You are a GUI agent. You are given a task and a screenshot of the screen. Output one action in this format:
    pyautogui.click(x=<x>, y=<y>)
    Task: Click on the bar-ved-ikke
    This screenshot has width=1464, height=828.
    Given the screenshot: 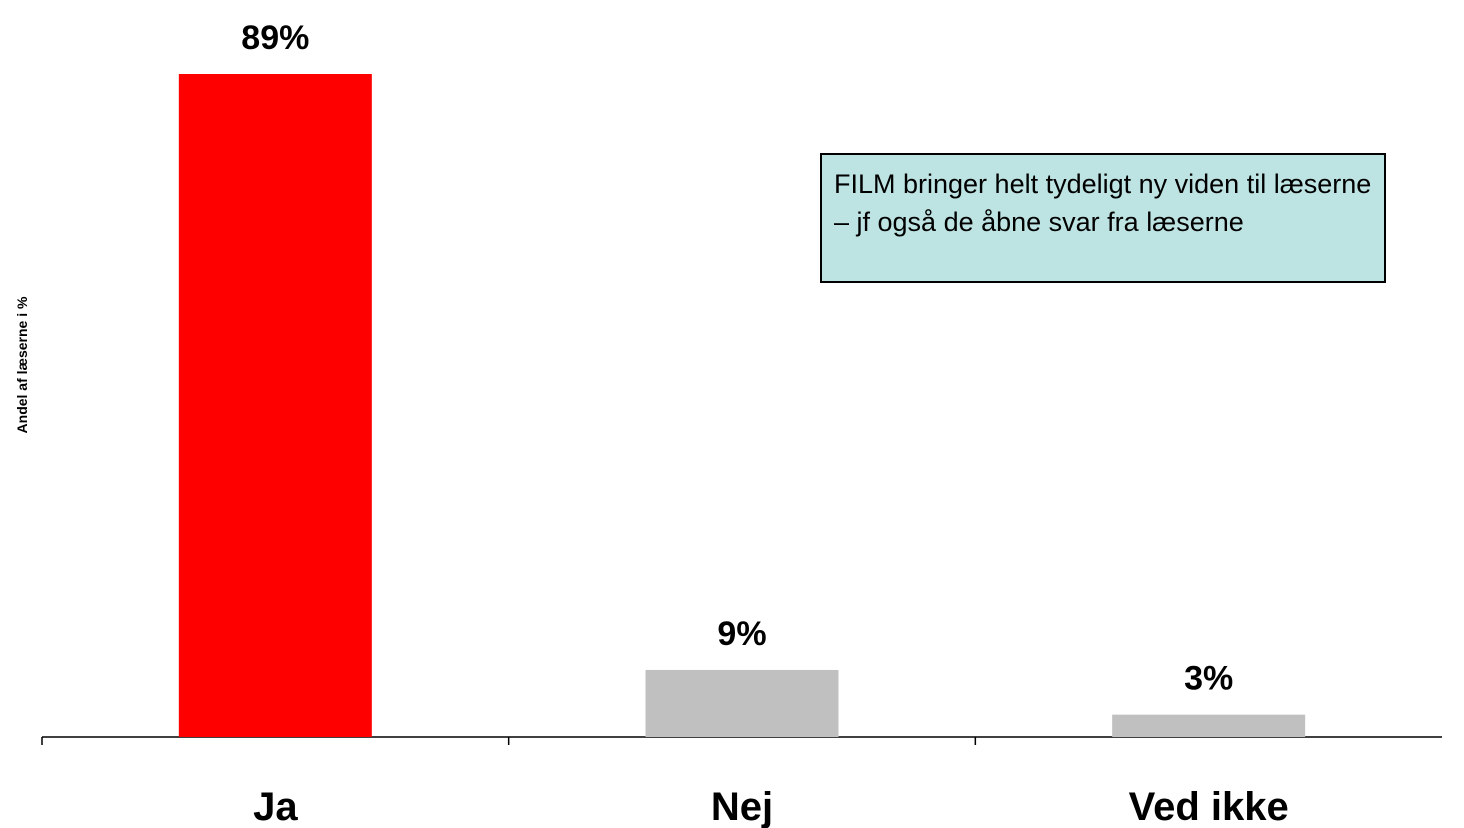 What is the action you would take?
    pyautogui.click(x=1209, y=725)
    